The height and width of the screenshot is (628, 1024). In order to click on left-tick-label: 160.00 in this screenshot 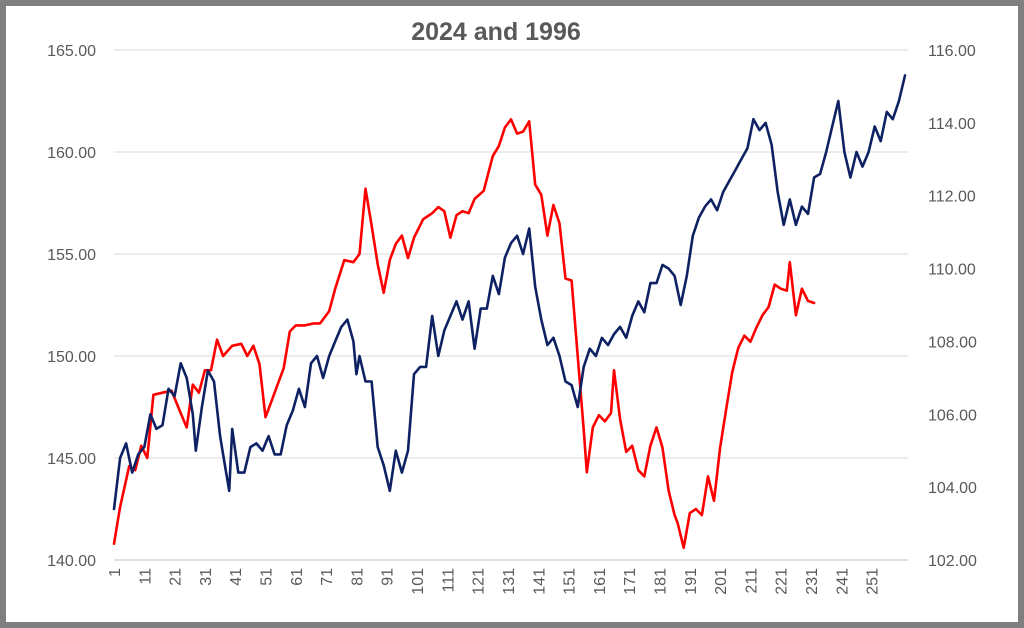, I will do `click(71, 153)`.